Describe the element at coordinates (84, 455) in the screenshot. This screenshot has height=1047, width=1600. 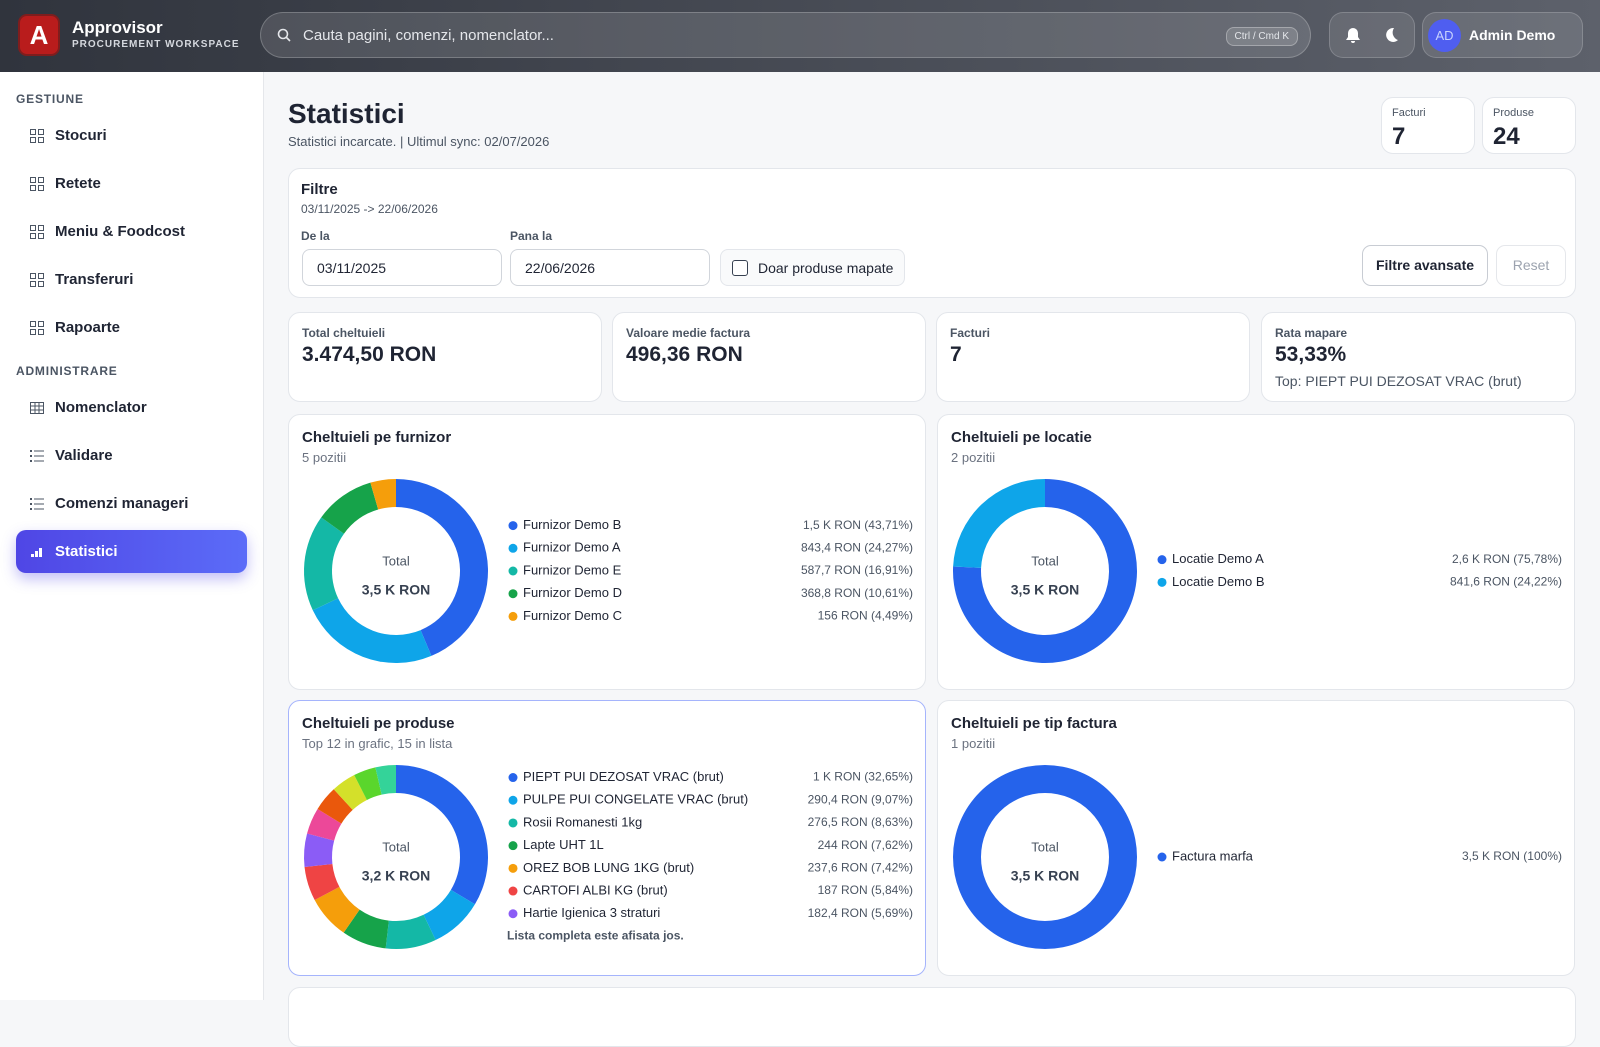
I see `nav-label: Validare` at that location.